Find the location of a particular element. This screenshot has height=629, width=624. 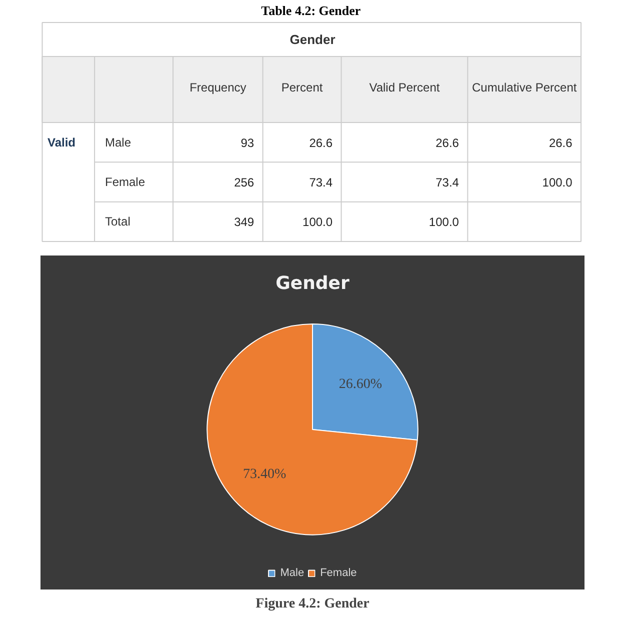

legend-label: Male is located at coordinates (292, 573).